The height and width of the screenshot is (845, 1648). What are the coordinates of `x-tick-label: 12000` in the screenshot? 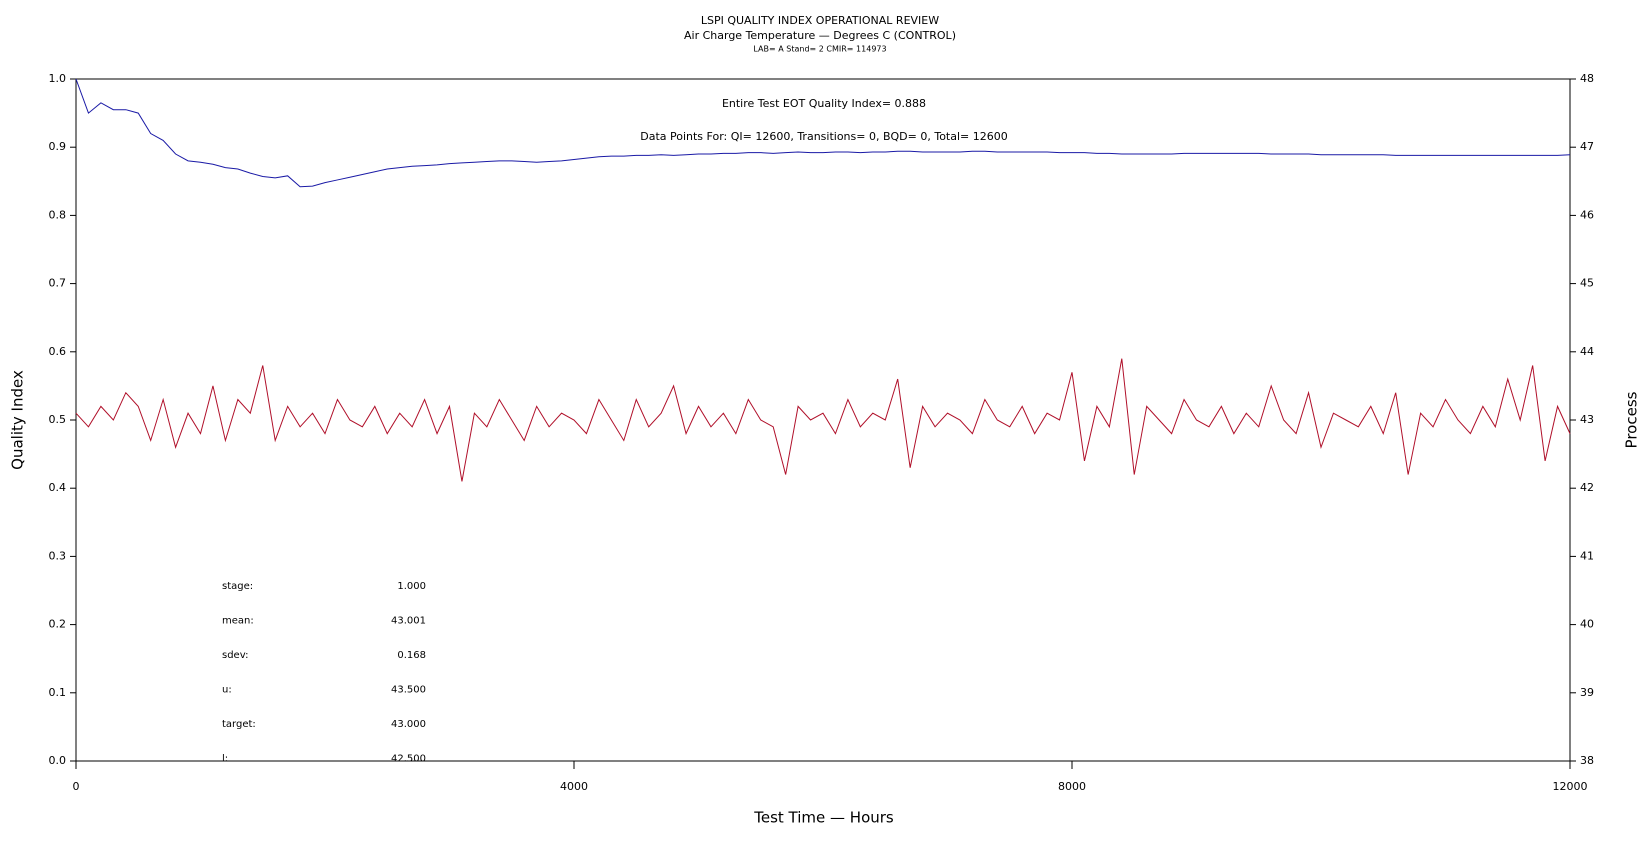 It's located at (1570, 786).